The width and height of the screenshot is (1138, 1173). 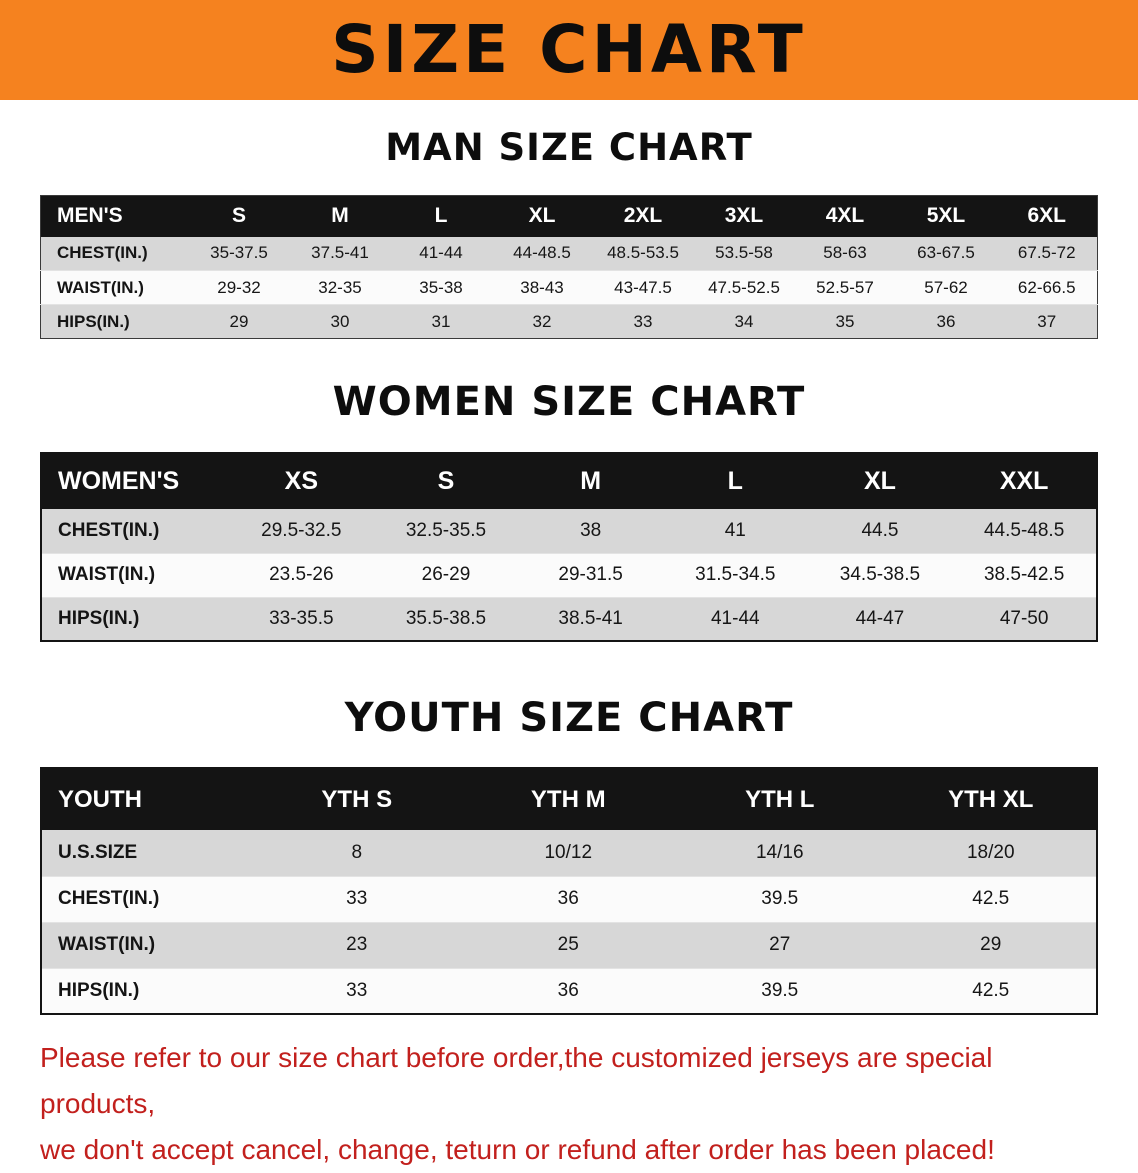 What do you see at coordinates (845, 321) in the screenshot?
I see `size-value-cell: 35` at bounding box center [845, 321].